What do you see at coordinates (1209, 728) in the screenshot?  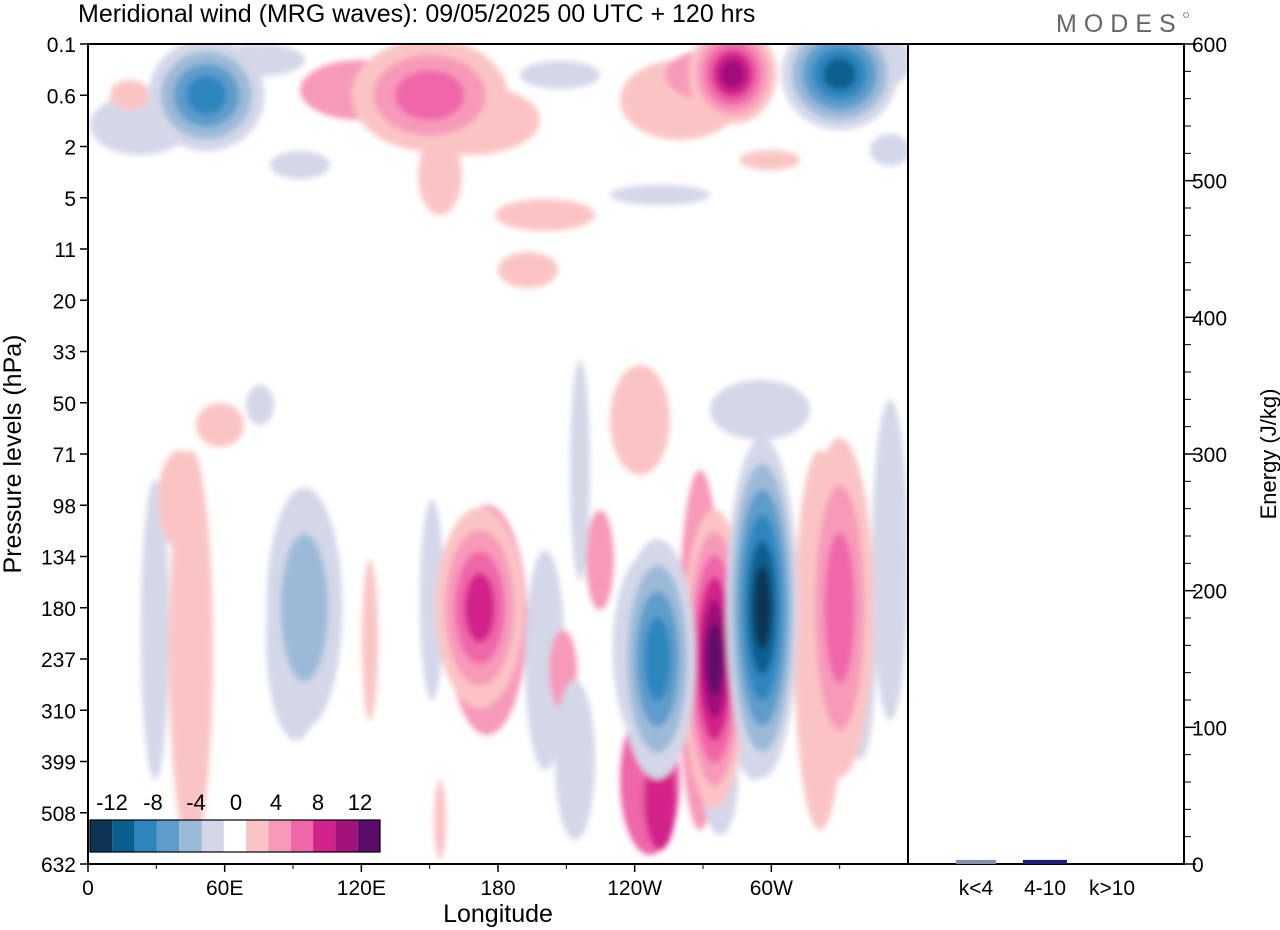 I see `energy-tick-label: 100` at bounding box center [1209, 728].